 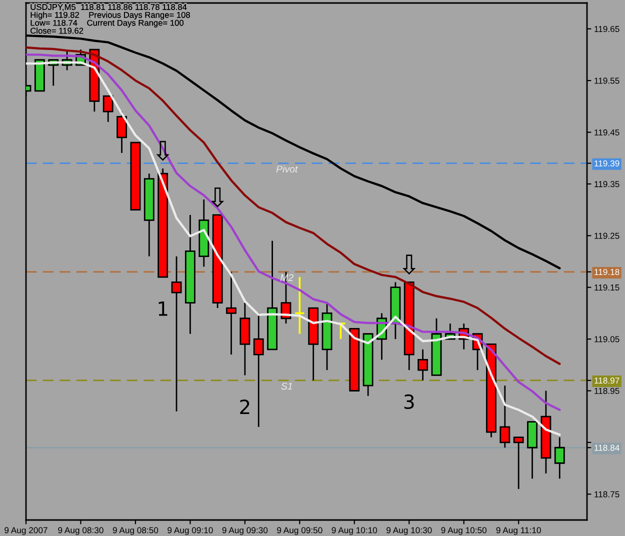 I want to click on y-tick-label: 119.25, so click(x=607, y=235).